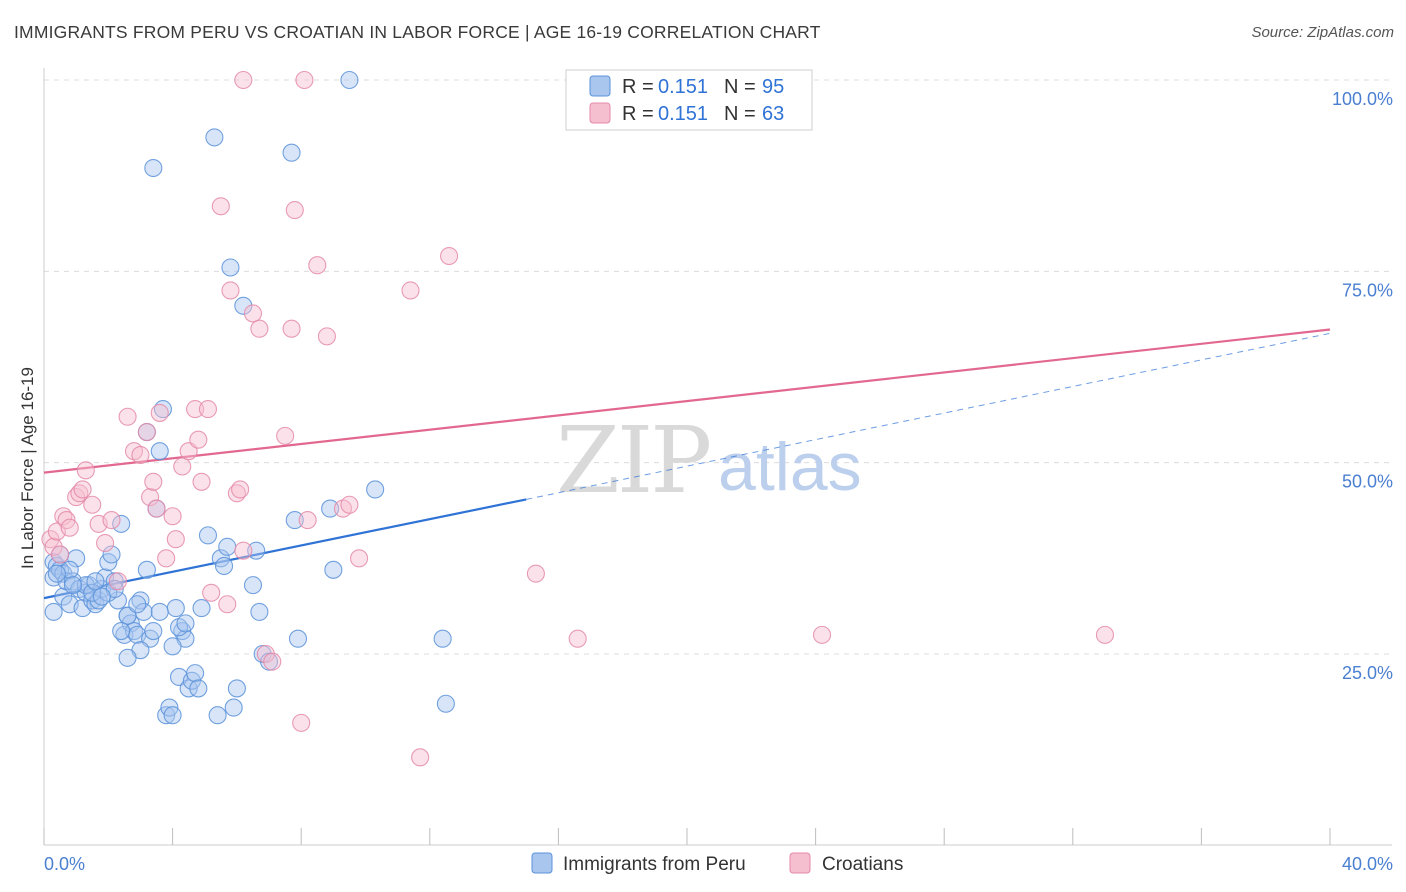  Describe the element at coordinates (542, 863) in the screenshot. I see `bottom-legend-swatch-peru` at that location.